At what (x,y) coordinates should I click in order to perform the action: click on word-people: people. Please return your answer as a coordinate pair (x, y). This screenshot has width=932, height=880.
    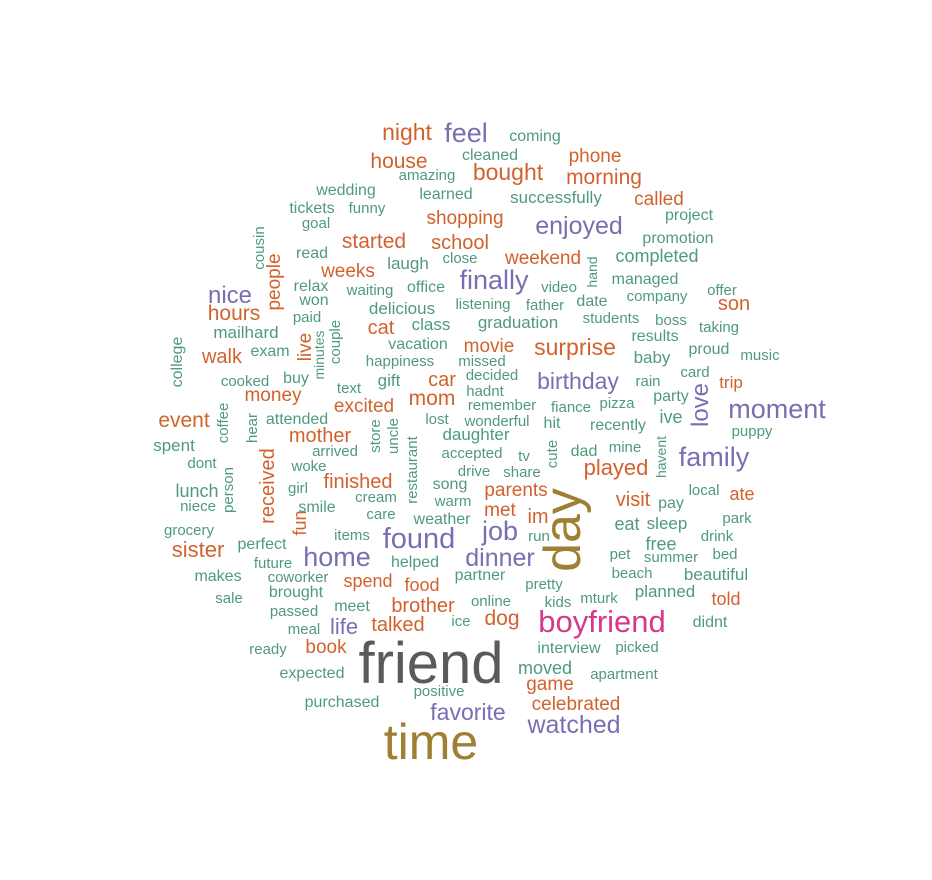
    Looking at the image, I should click on (274, 281).